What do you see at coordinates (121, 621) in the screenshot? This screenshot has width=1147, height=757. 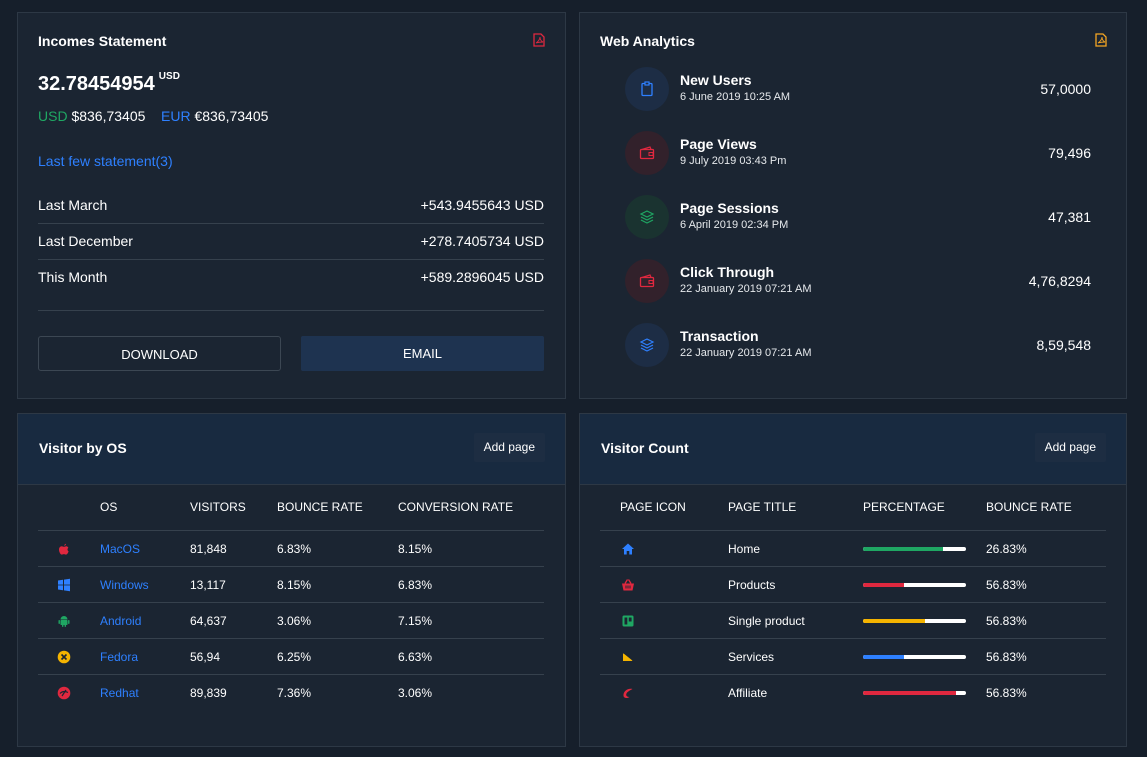 I see `os-name: Android` at bounding box center [121, 621].